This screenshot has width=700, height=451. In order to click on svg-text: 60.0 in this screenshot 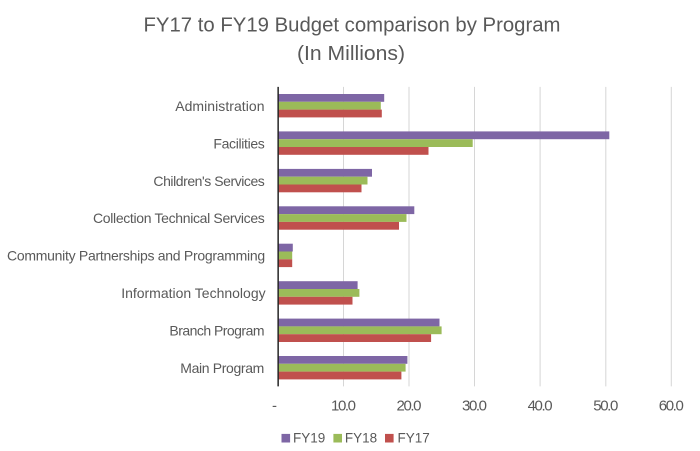, I will do `click(671, 405)`.